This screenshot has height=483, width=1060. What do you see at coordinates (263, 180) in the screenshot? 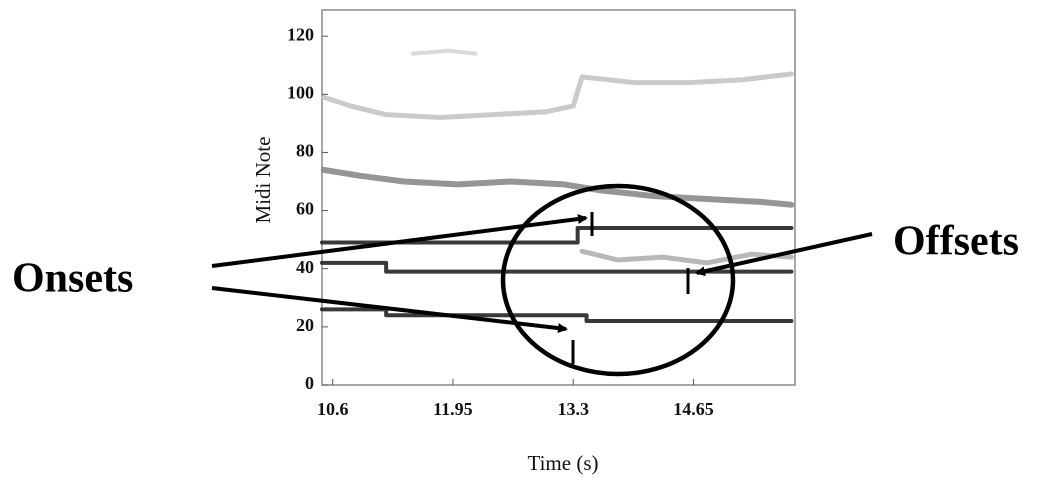
I see `y-axis-label: Midi Note` at bounding box center [263, 180].